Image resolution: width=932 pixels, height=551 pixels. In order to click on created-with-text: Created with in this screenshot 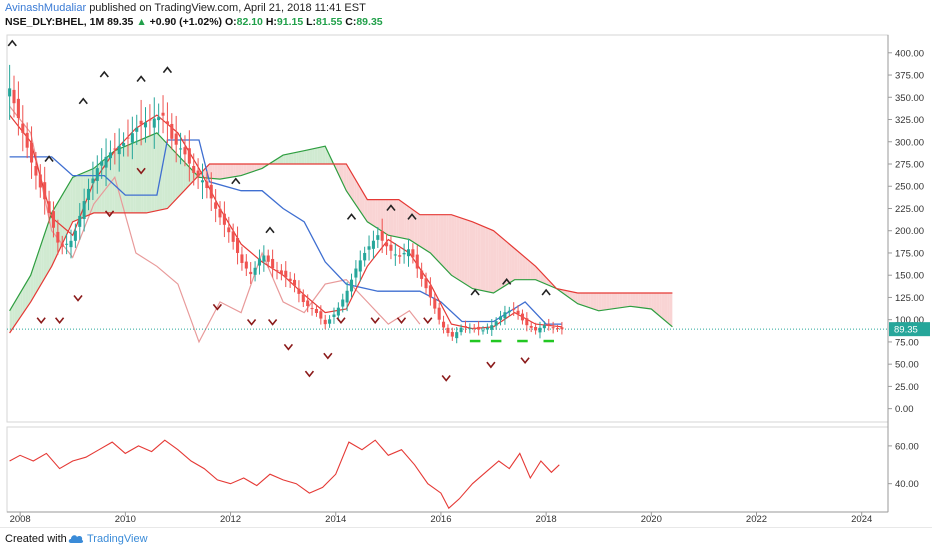, I will do `click(36, 539)`.